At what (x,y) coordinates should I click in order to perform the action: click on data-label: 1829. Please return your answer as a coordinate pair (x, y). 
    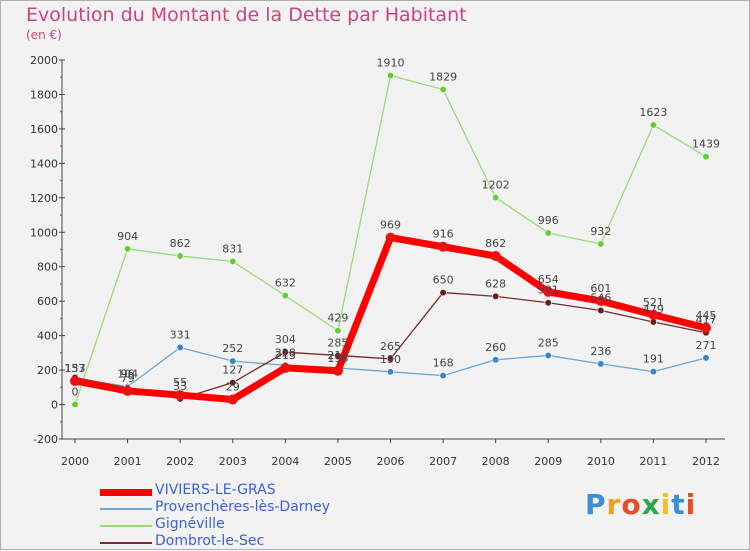
    Looking at the image, I should click on (443, 76).